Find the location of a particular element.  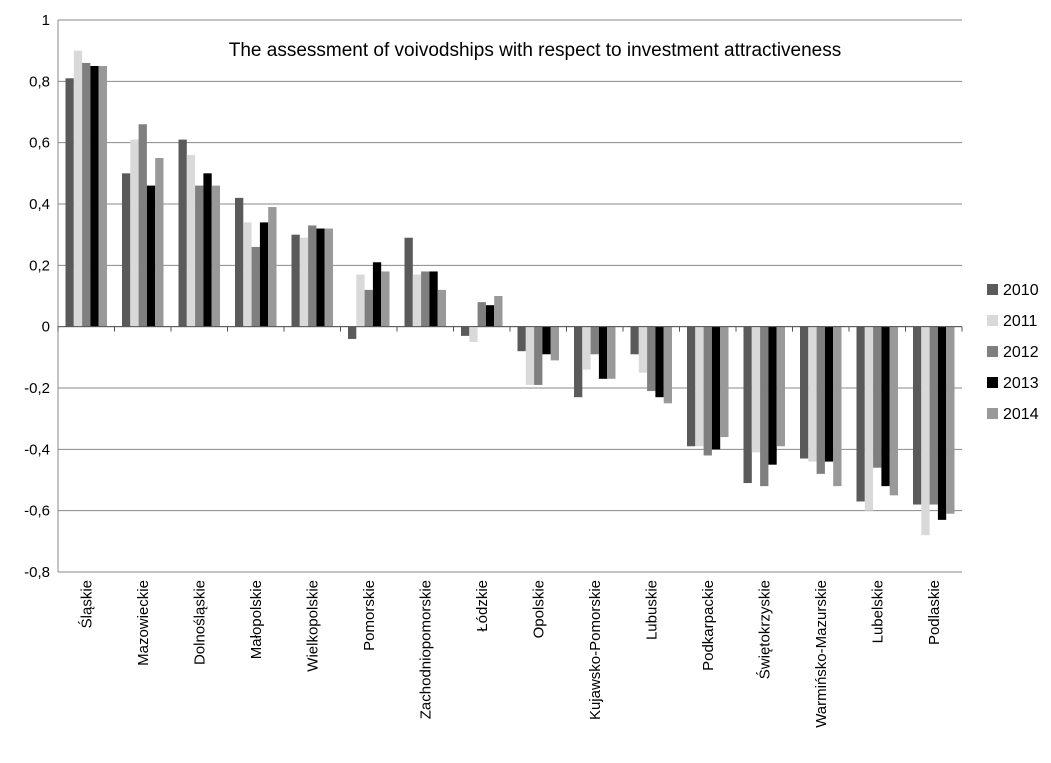

y-tick-label: 0,2 is located at coordinates (39, 265).